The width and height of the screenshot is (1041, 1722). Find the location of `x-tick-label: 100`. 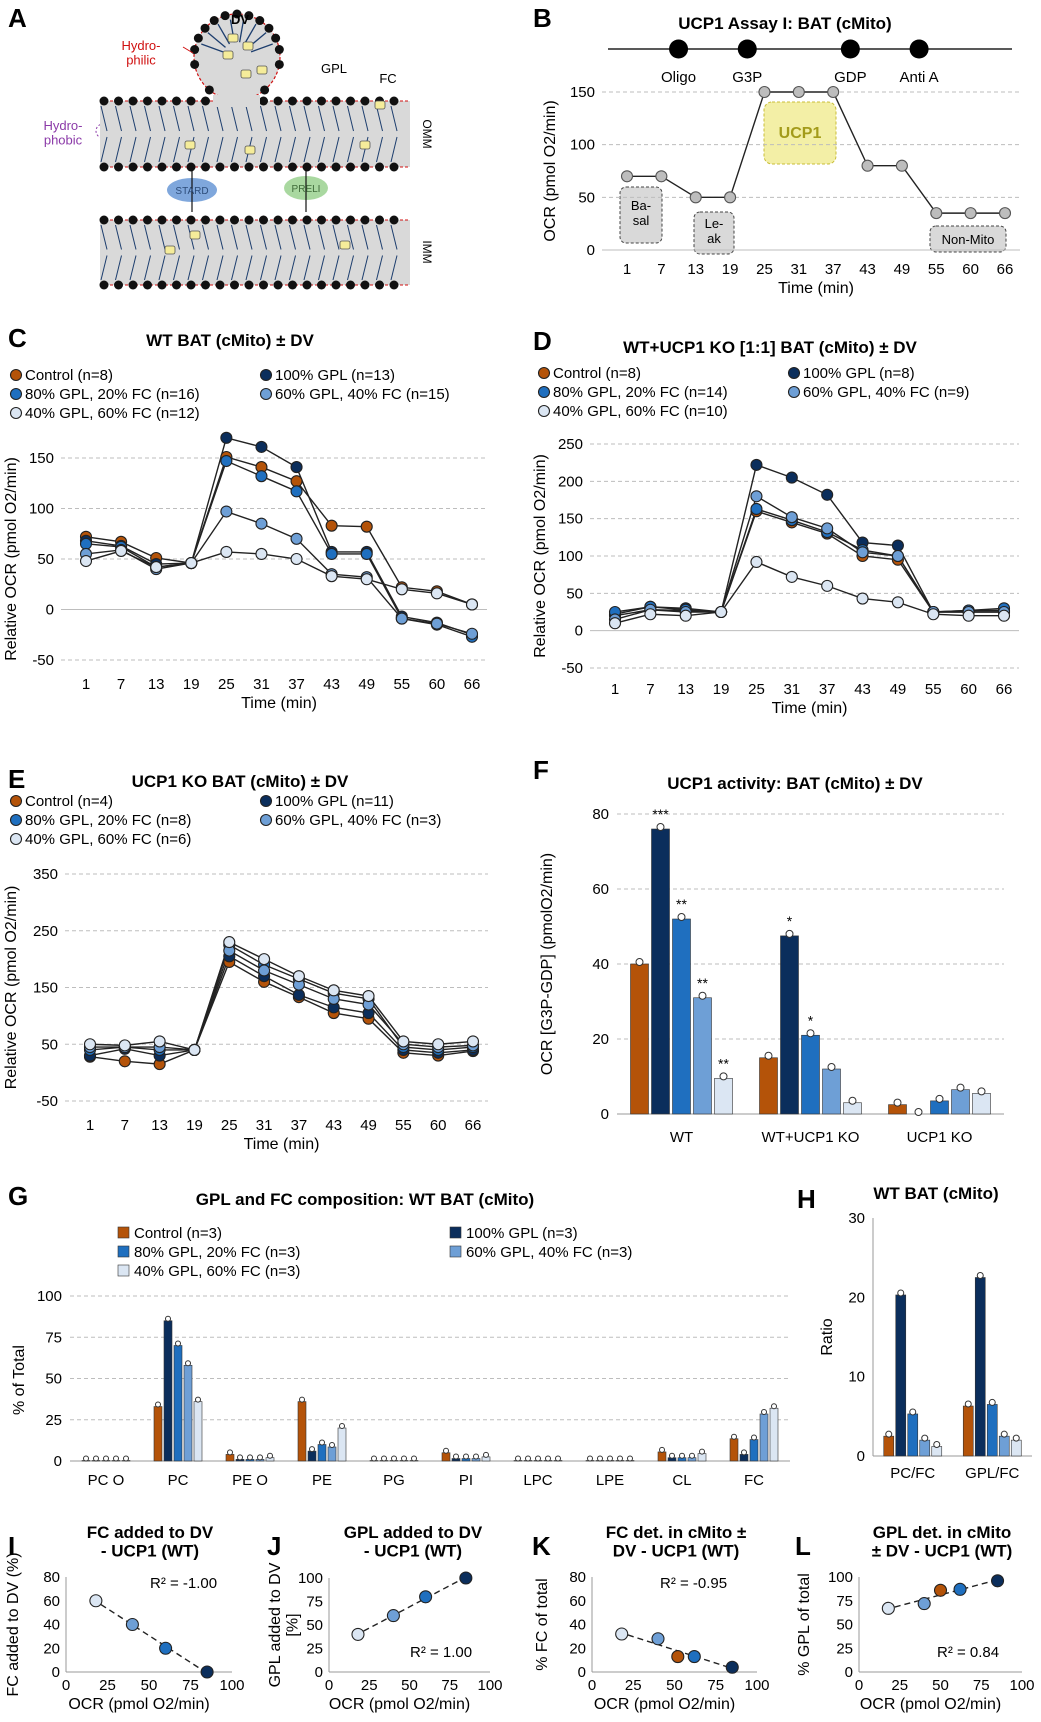

x-tick-label: 100 is located at coordinates (231, 1685).